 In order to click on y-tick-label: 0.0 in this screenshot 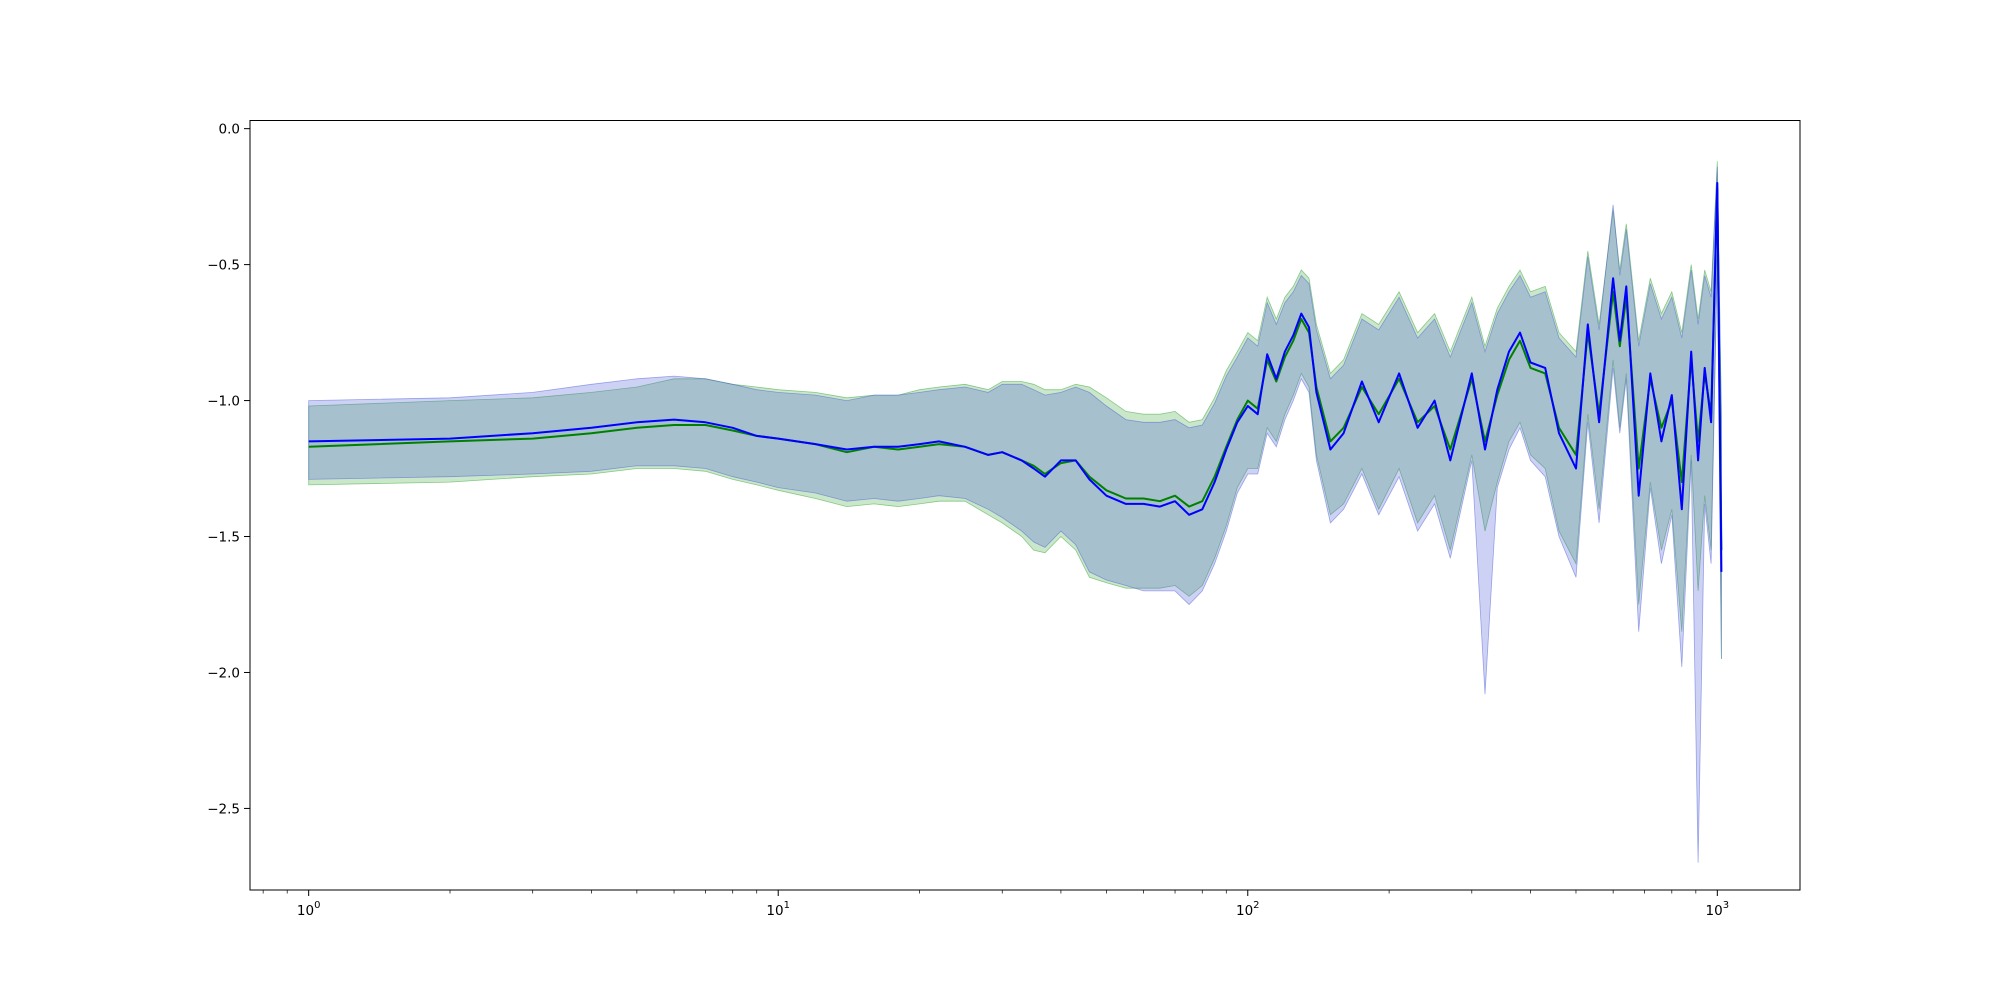, I will do `click(229, 130)`.